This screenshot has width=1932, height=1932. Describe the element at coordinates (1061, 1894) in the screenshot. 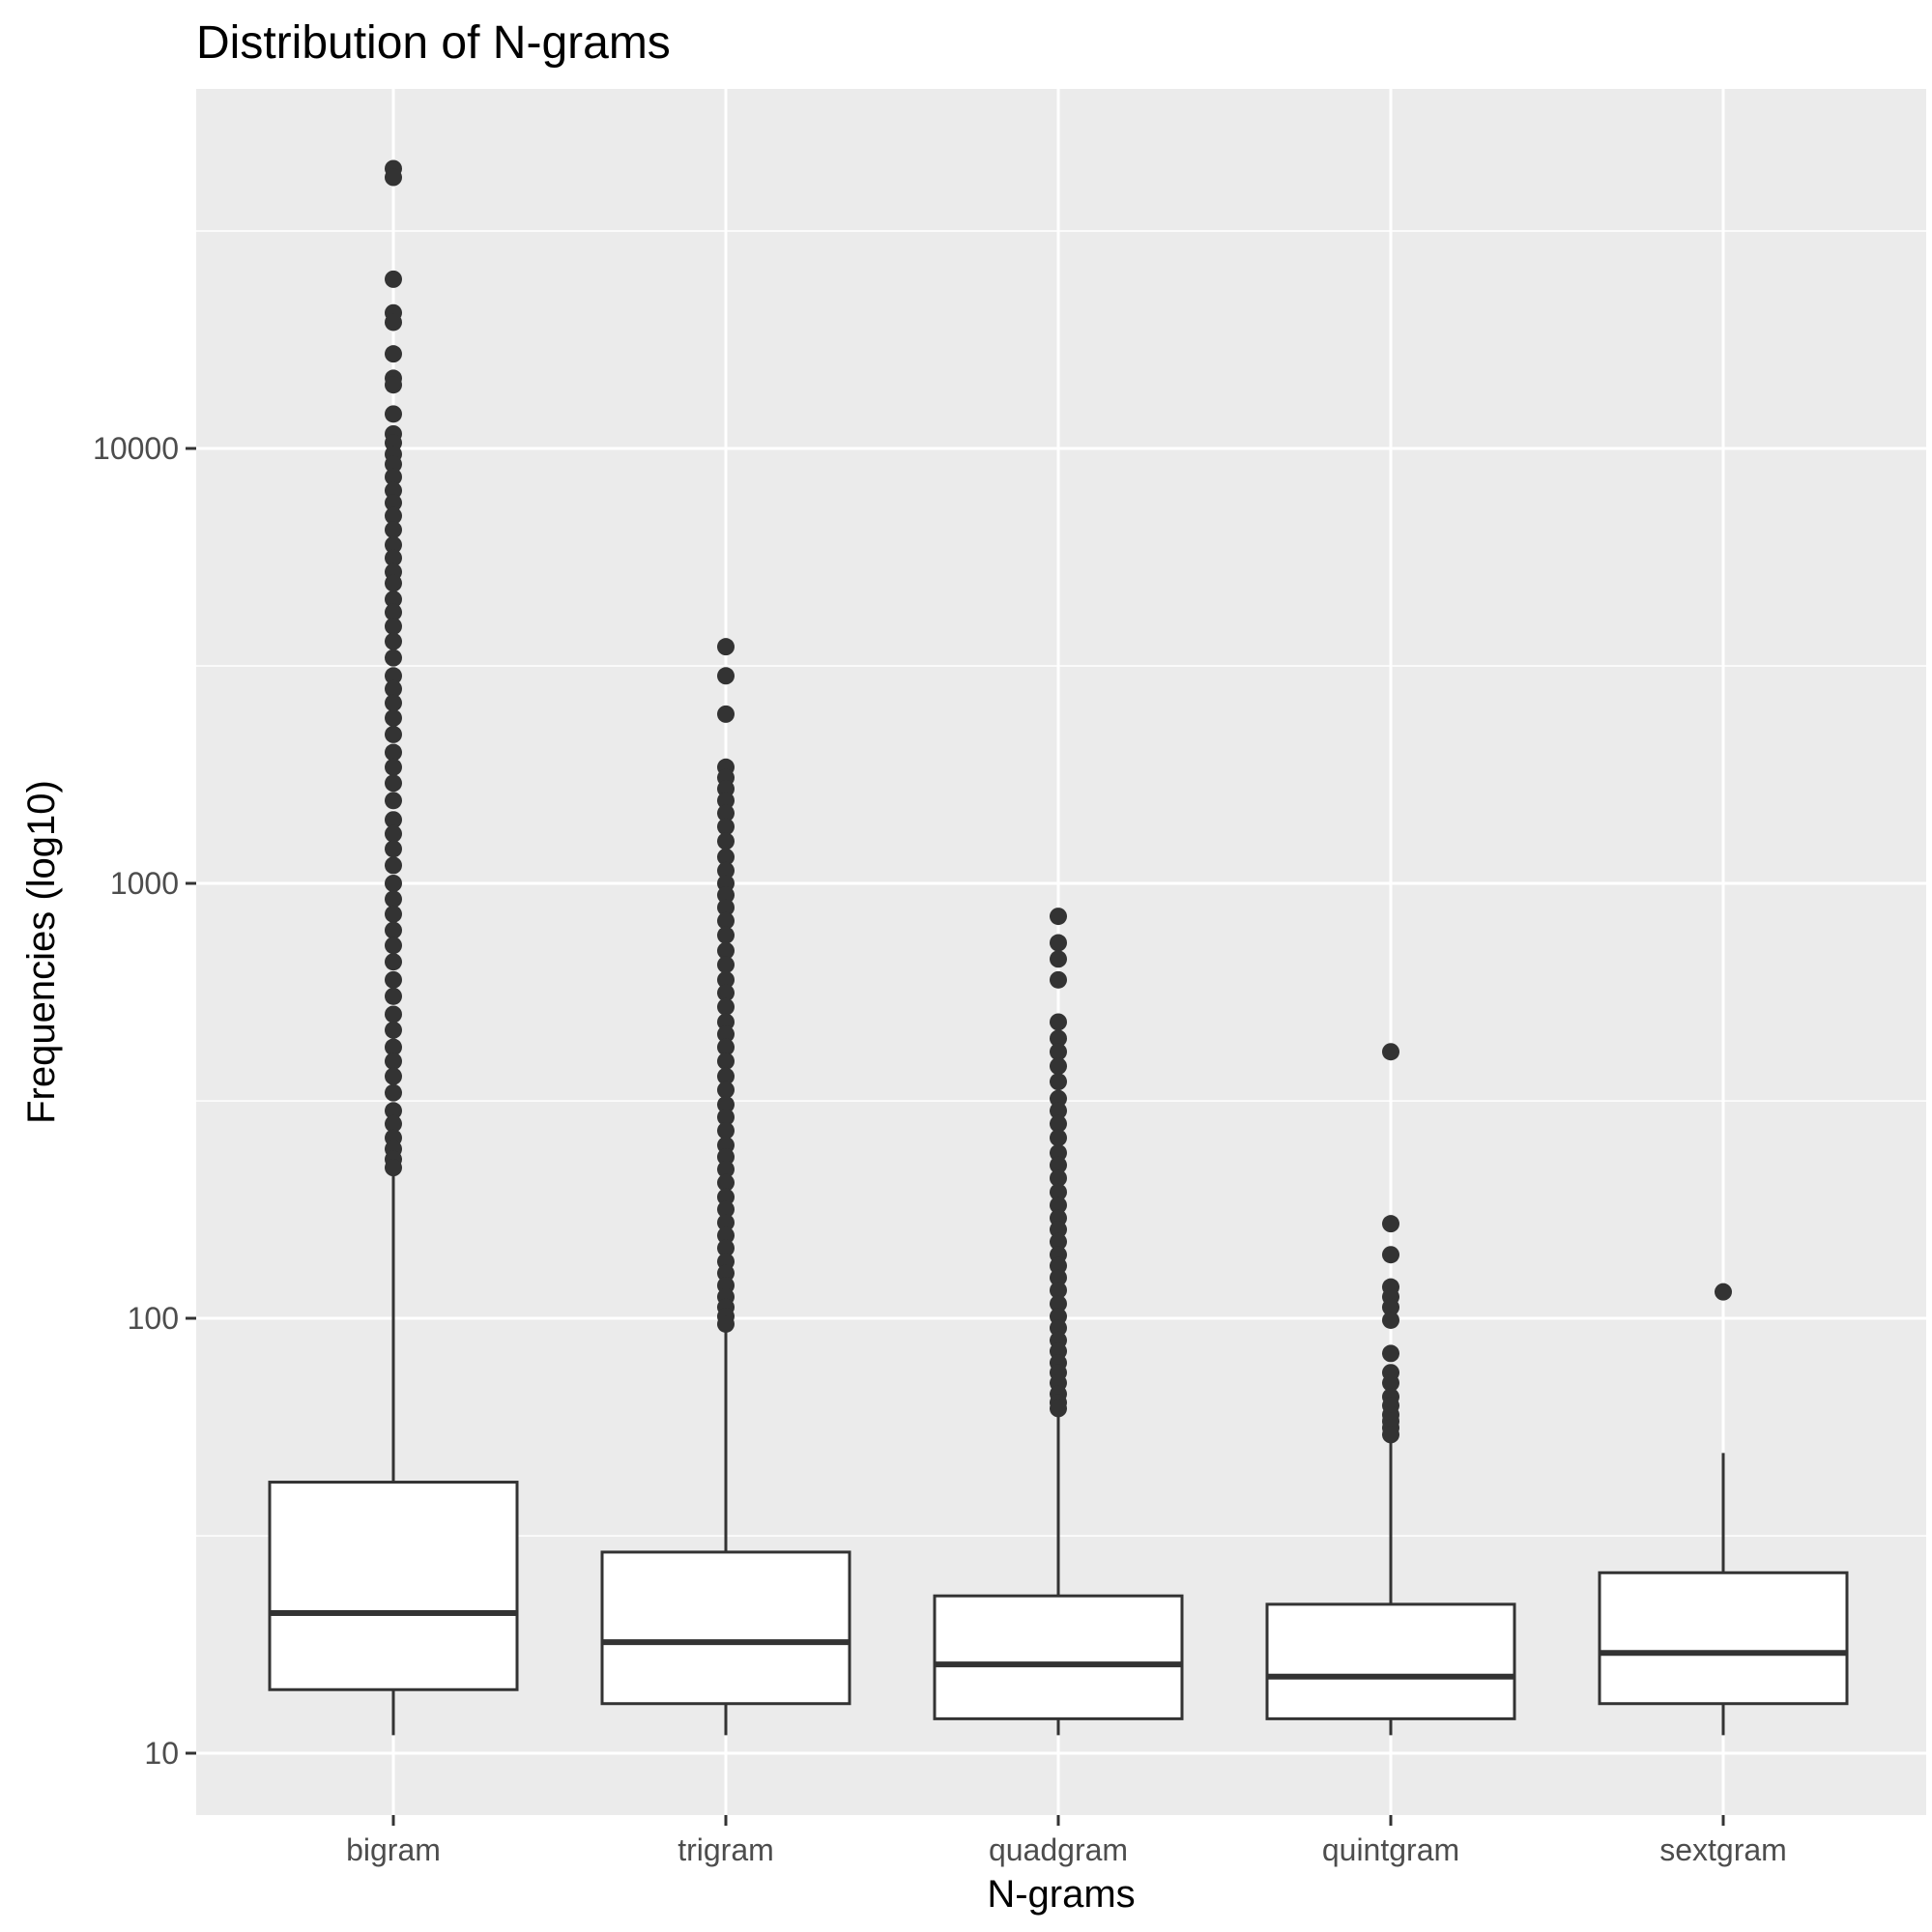

I see `x-axis-title: N-grams` at that location.